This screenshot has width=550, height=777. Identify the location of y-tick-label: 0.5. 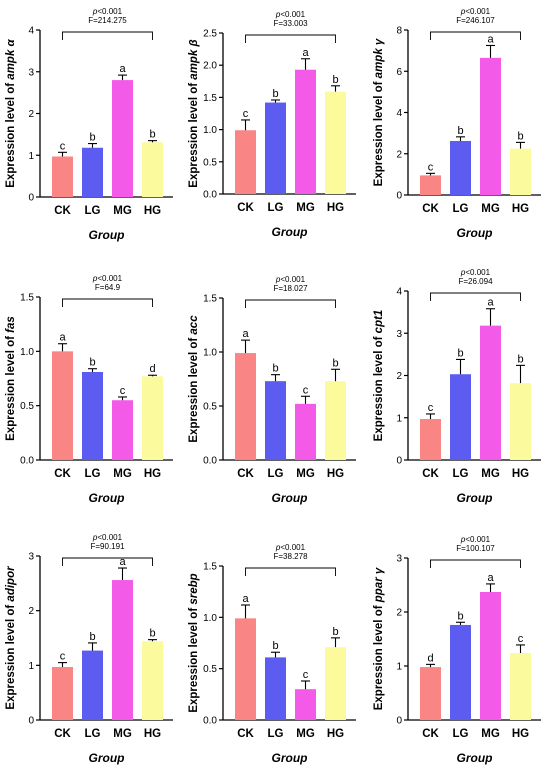
(27, 406).